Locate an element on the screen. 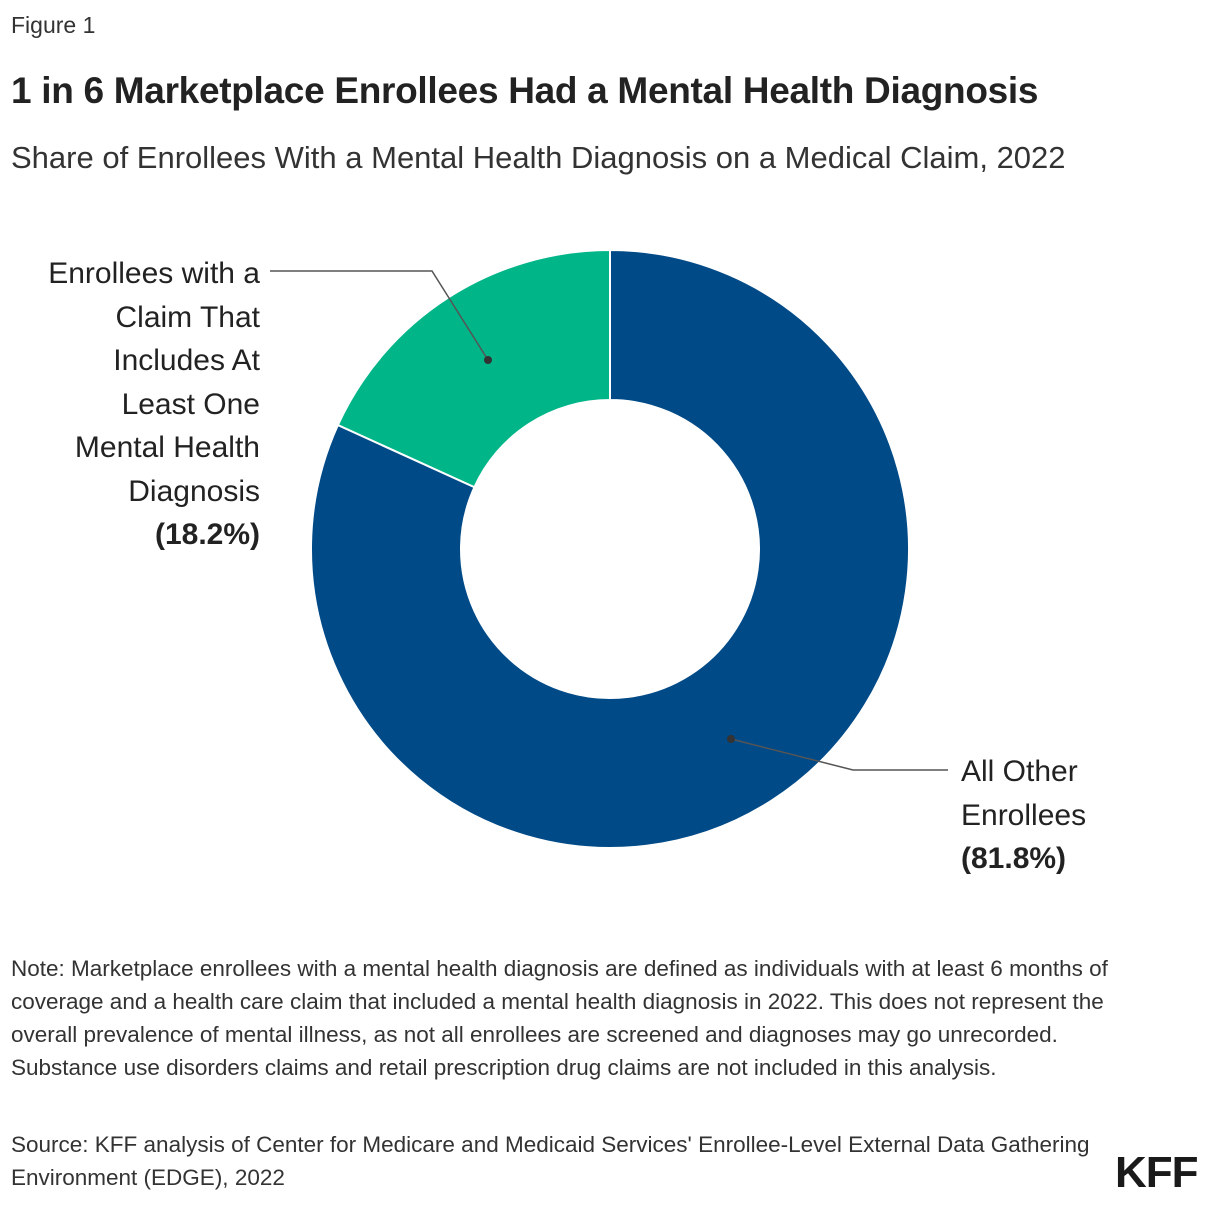 The height and width of the screenshot is (1206, 1220). figure-label: Figure 1 is located at coordinates (53, 25).